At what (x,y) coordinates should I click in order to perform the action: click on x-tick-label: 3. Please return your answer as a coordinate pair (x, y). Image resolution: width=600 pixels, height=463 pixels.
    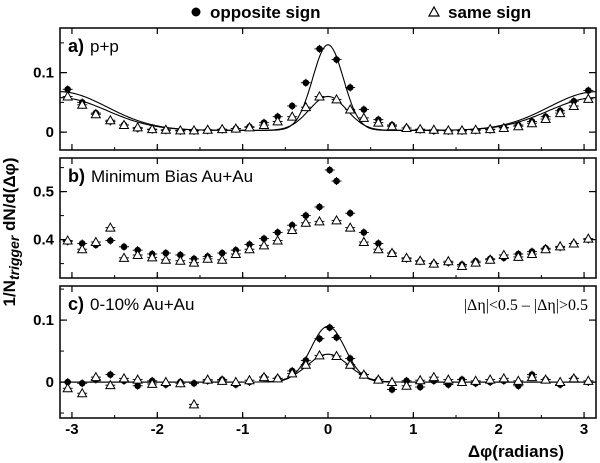
    Looking at the image, I should click on (584, 429).